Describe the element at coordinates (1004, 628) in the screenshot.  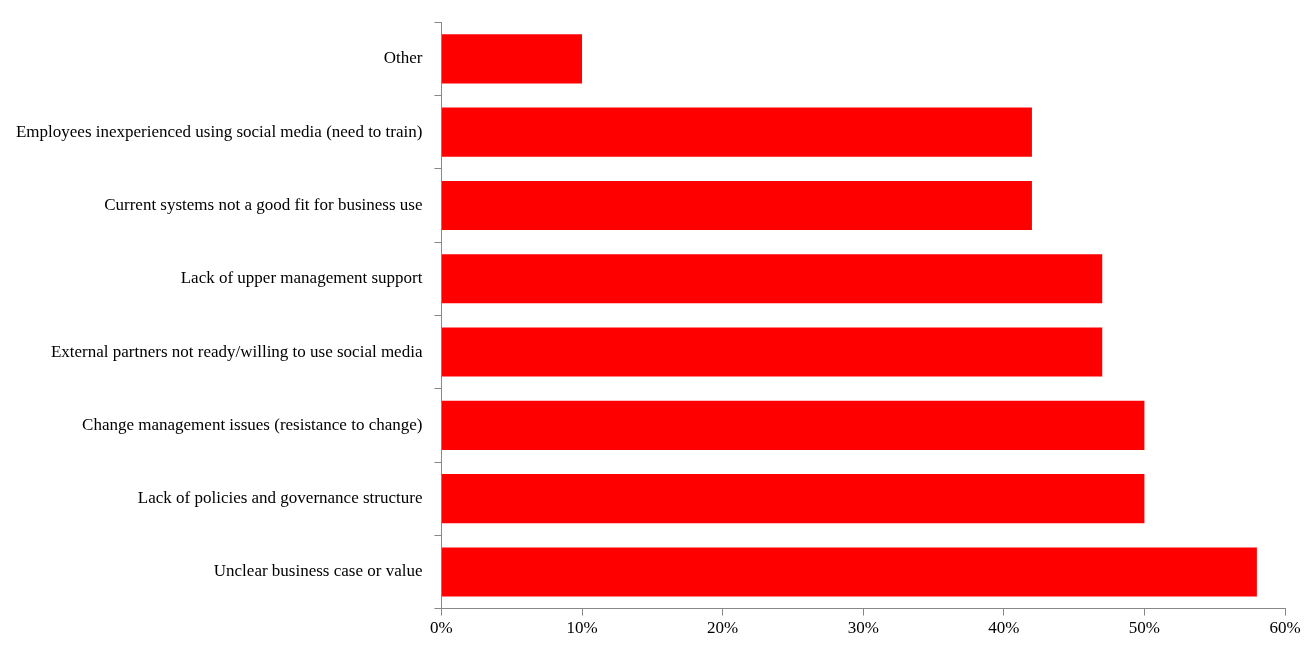
I see `x-tick-label: 40%` at that location.